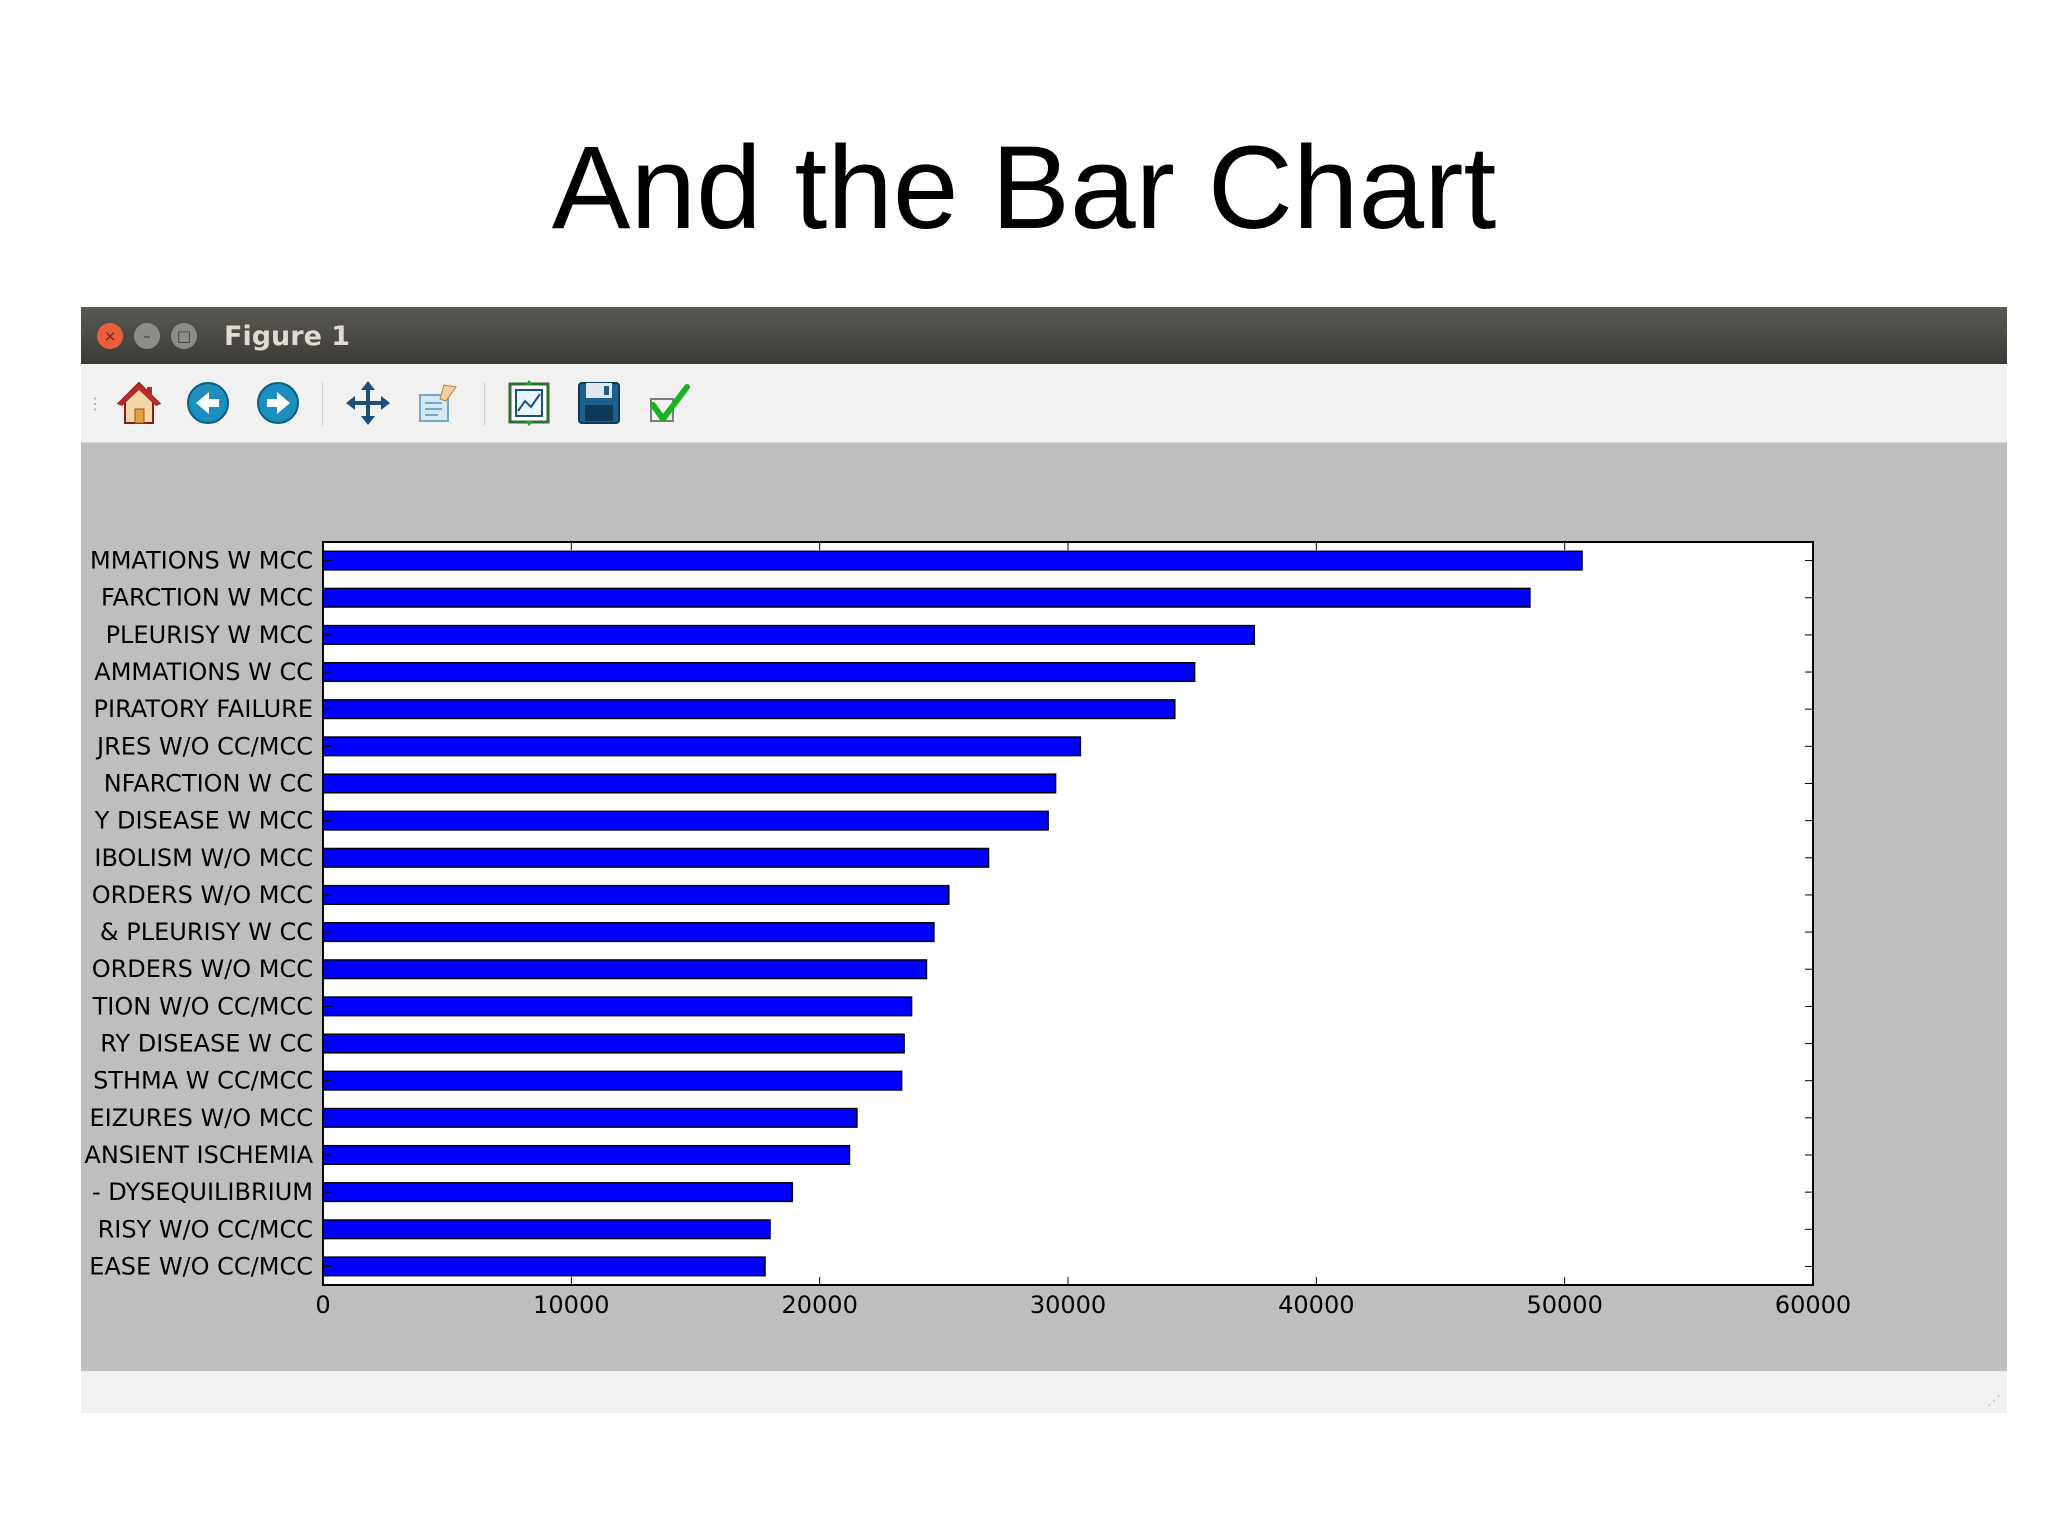 The image size is (2048, 1535). What do you see at coordinates (669, 403) in the screenshot?
I see `edit-check-icon` at bounding box center [669, 403].